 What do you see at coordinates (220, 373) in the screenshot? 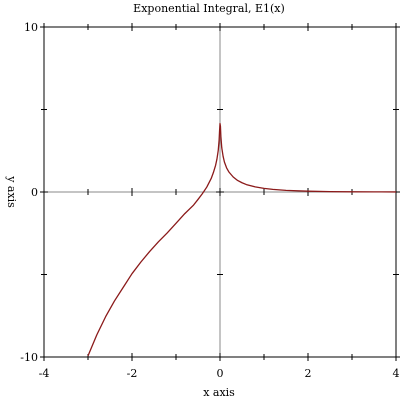
I see `x-tick-label: 0` at bounding box center [220, 373].